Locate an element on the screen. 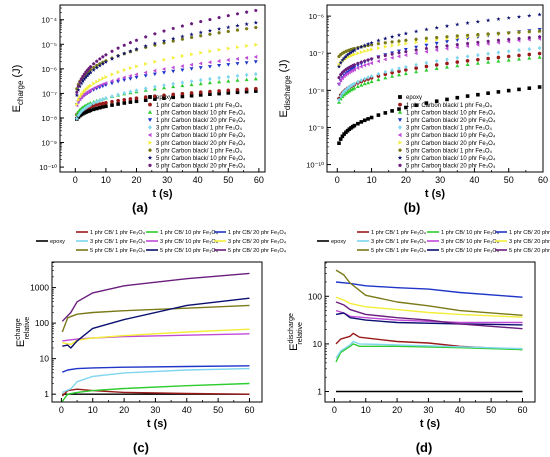 This screenshot has width=550, height=457. legend-label: 3 phr Carbon black/ 10 phr Fe₃O₄ is located at coordinates (201, 136).